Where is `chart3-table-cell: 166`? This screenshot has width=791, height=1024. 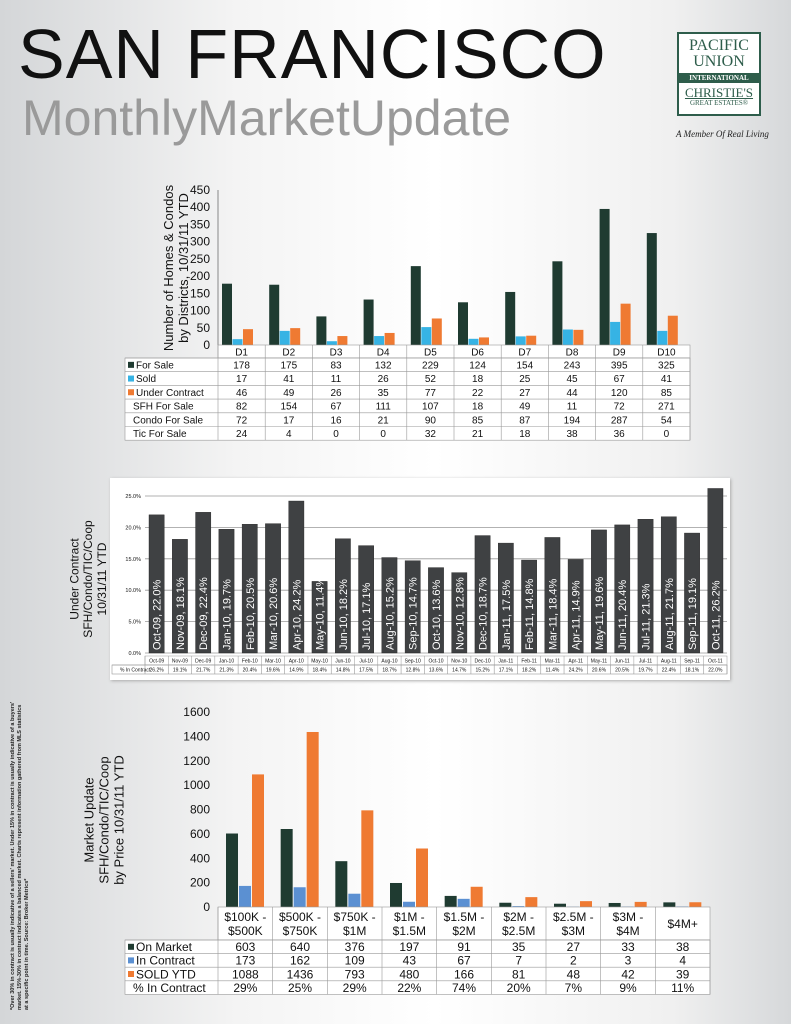 chart3-table-cell: 166 is located at coordinates (464, 974).